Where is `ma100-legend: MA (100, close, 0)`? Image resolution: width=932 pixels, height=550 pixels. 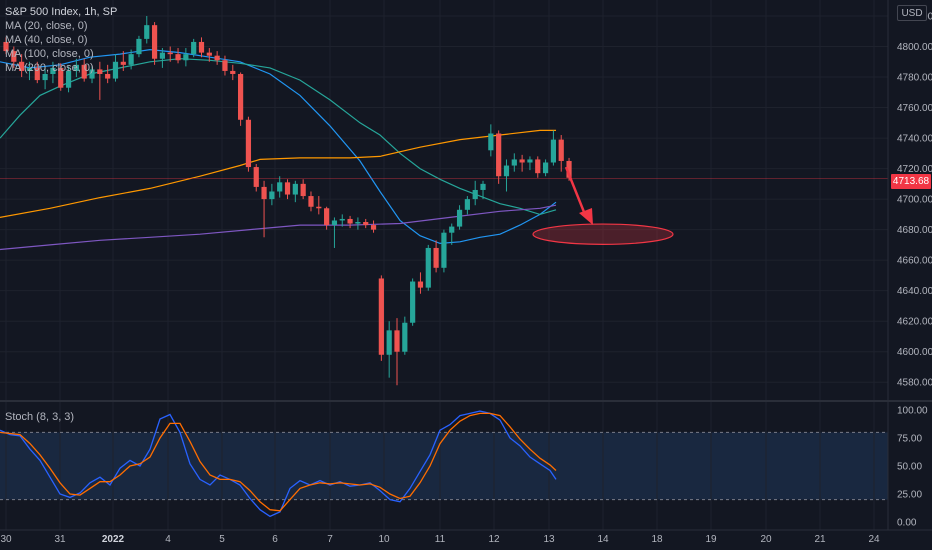
ma100-legend: MA (100, close, 0) is located at coordinates (49, 54).